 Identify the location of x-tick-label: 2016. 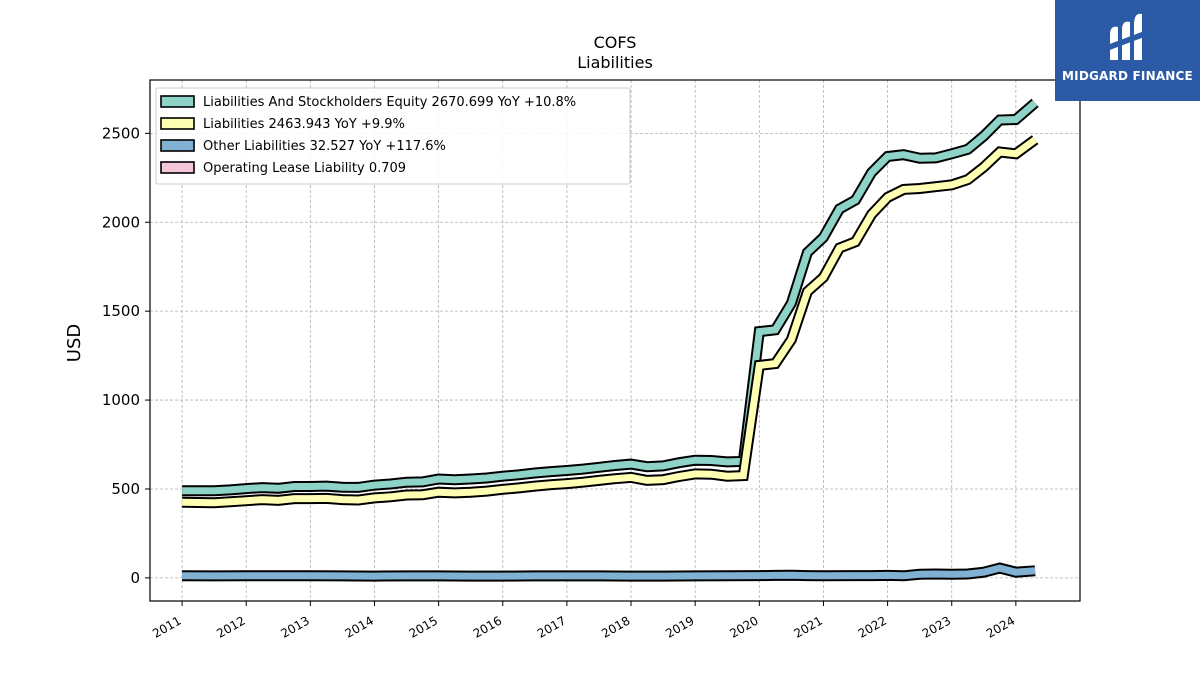
(487, 626).